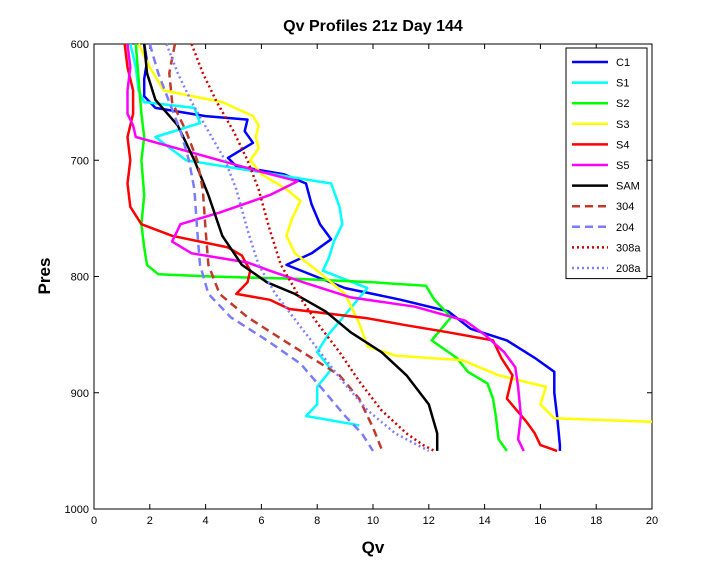  What do you see at coordinates (150, 521) in the screenshot?
I see `x-tick-label: 2` at bounding box center [150, 521].